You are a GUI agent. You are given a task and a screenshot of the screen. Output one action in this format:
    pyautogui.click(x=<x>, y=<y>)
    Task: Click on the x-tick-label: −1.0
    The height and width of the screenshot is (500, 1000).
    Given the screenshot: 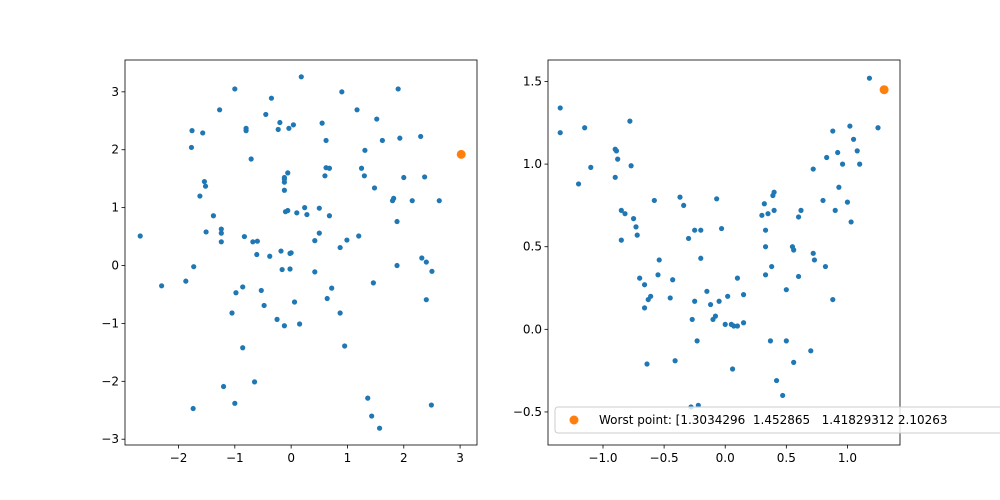 What is the action you would take?
    pyautogui.click(x=602, y=458)
    